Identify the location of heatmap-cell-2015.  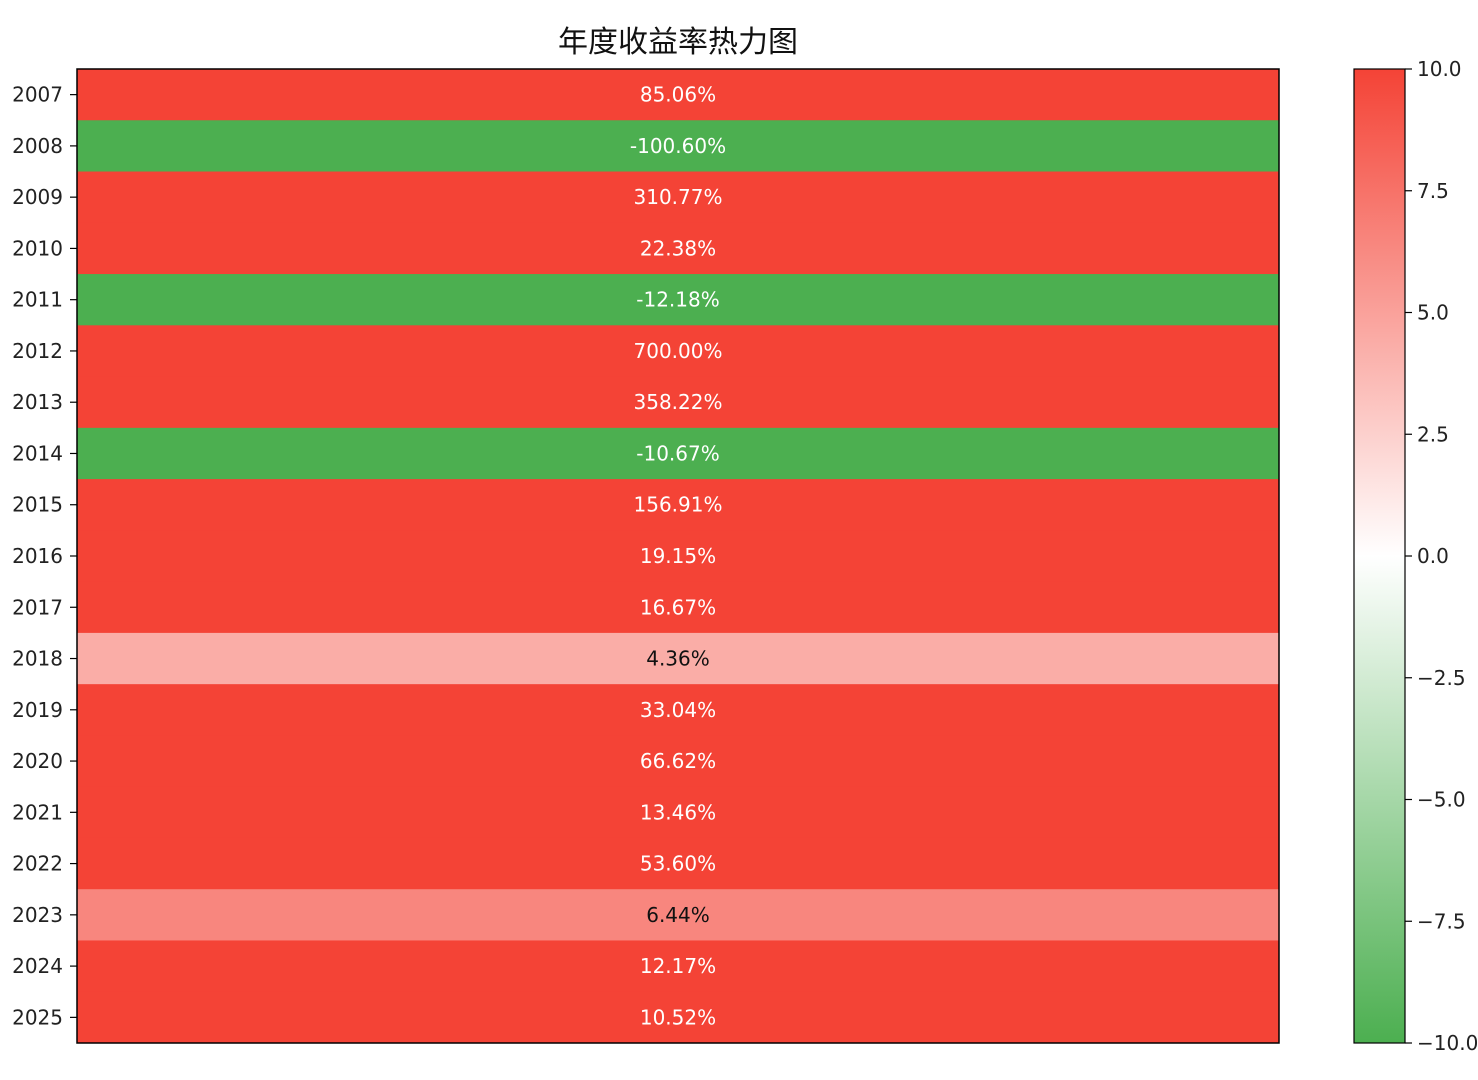
(678, 505).